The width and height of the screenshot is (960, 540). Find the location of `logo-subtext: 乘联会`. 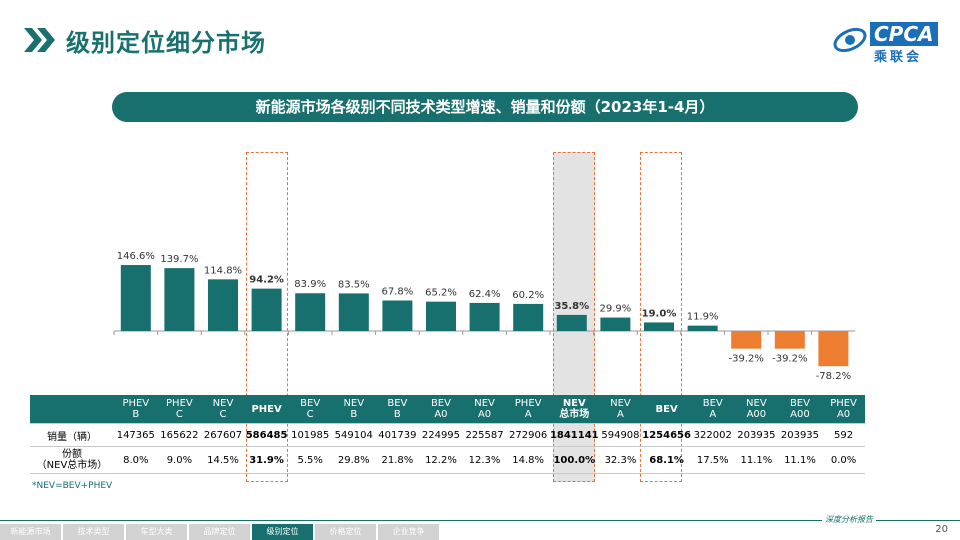

logo-subtext: 乘联会 is located at coordinates (898, 57).